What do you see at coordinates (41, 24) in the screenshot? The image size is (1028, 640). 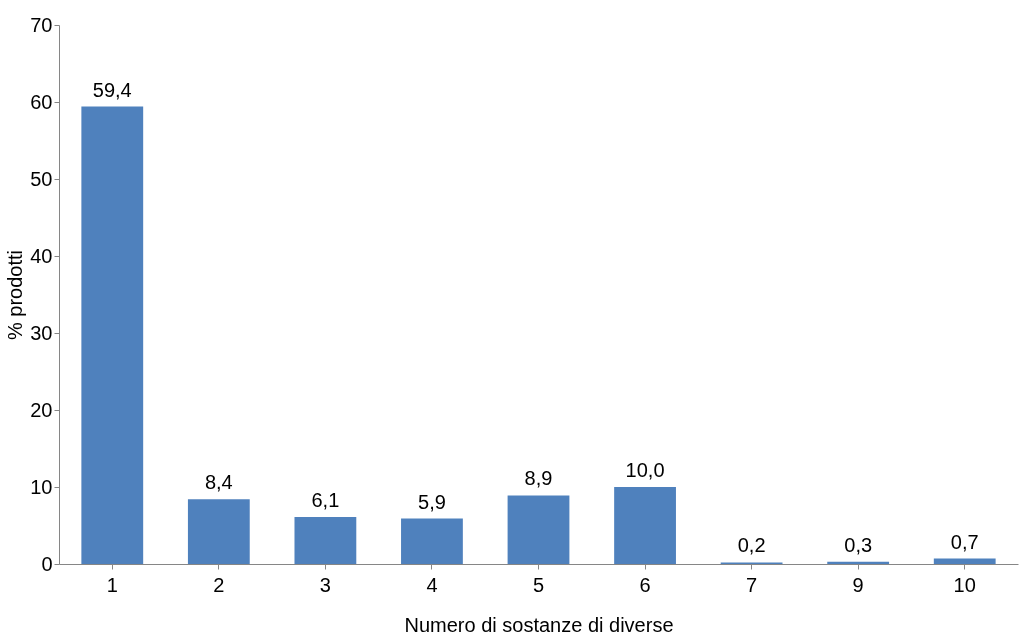 I see `y-tick-label: 70` at bounding box center [41, 24].